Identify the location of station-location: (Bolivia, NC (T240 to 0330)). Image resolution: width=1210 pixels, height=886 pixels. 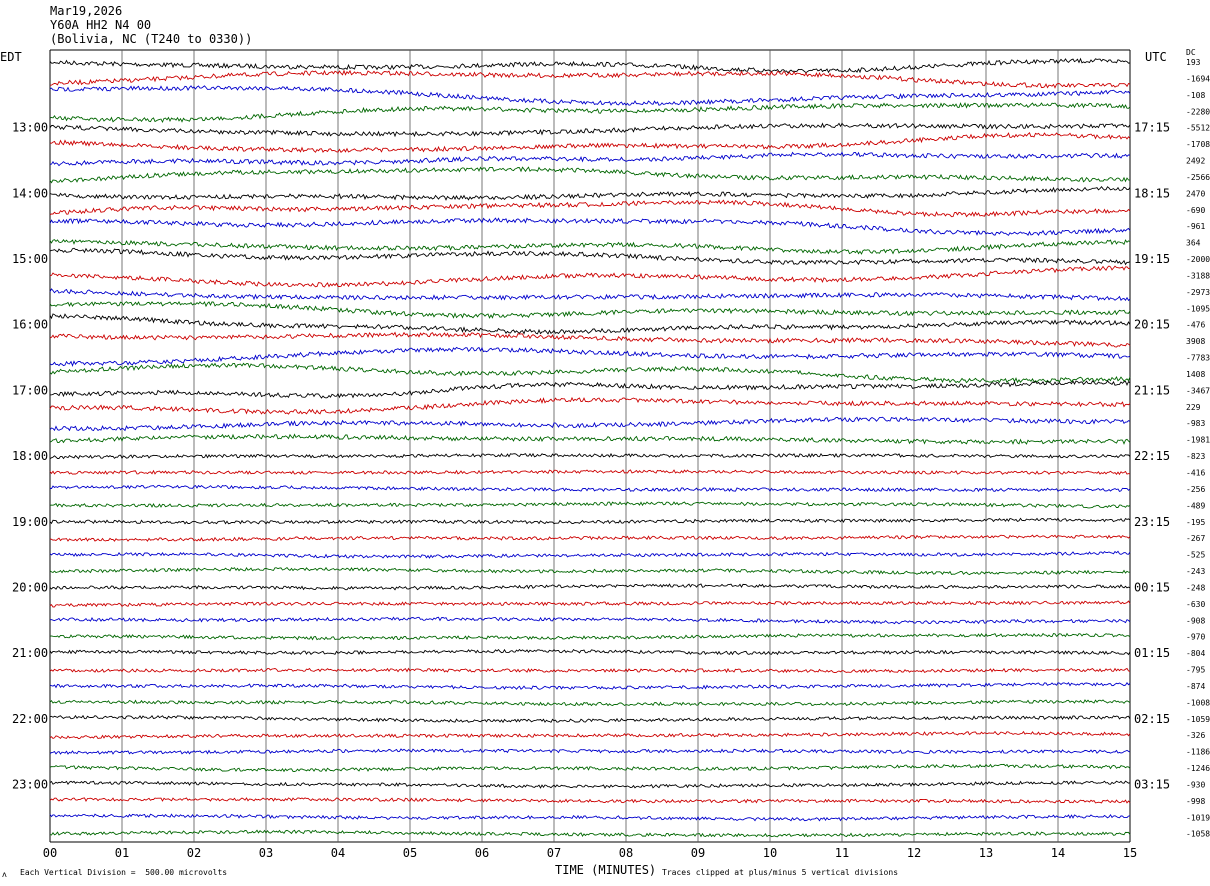
(151, 39).